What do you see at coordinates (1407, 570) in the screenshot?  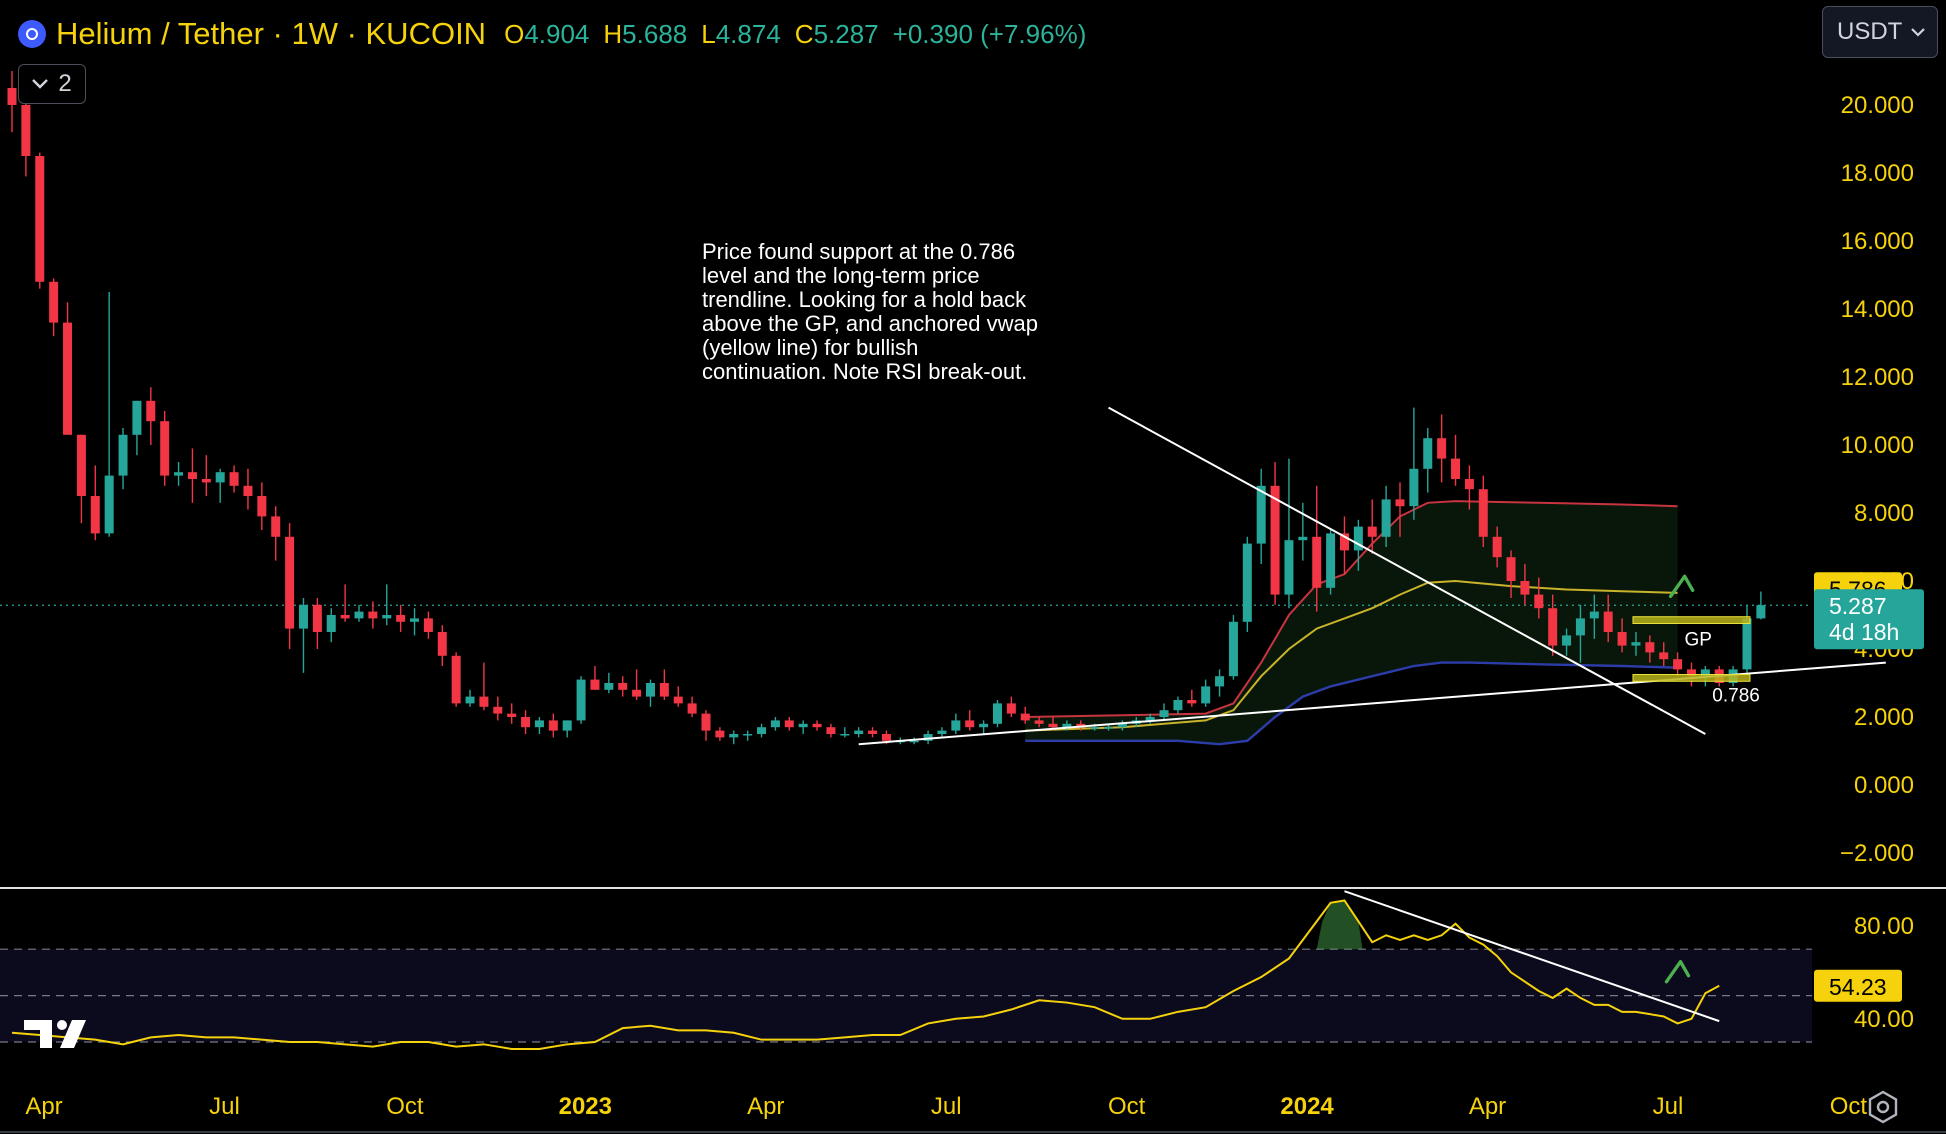 I see `trendline` at bounding box center [1407, 570].